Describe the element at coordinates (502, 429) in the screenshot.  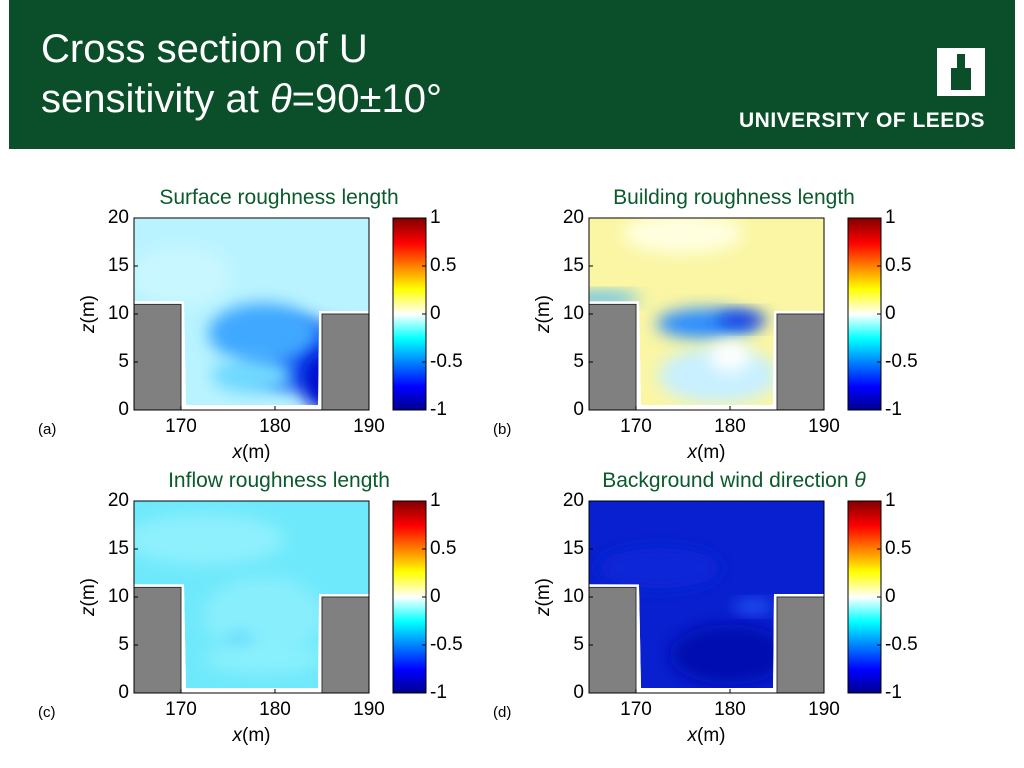
I see `panel-label: (b)` at that location.